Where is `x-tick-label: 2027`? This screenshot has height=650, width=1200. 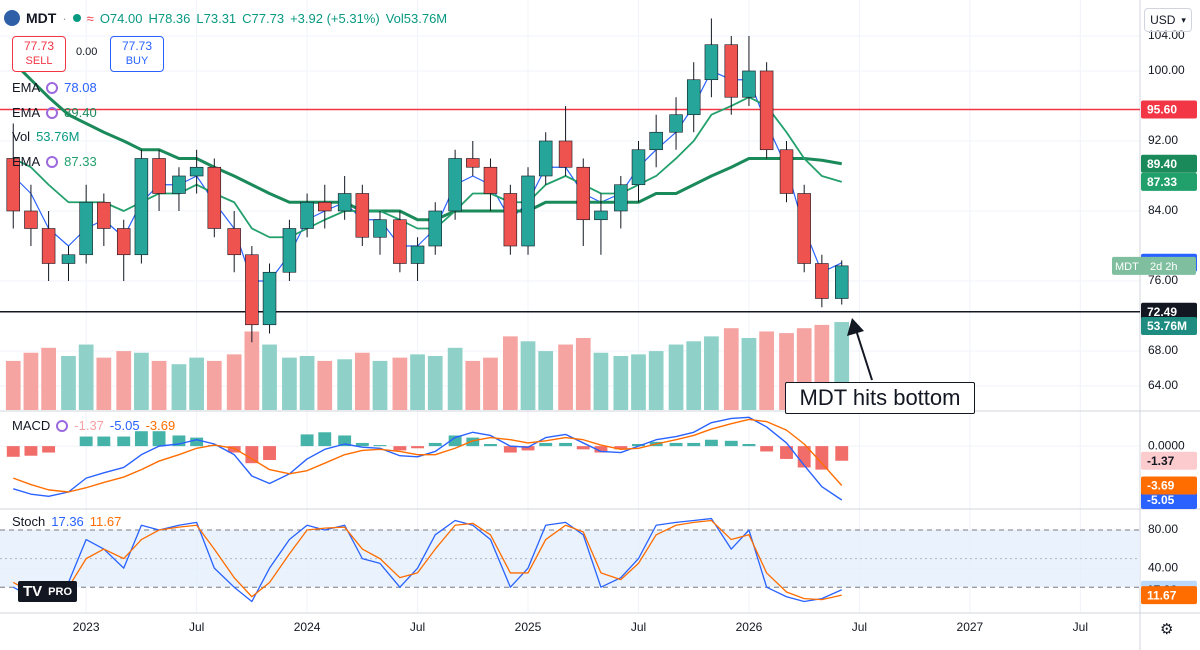
x-tick-label: 2027 is located at coordinates (970, 627).